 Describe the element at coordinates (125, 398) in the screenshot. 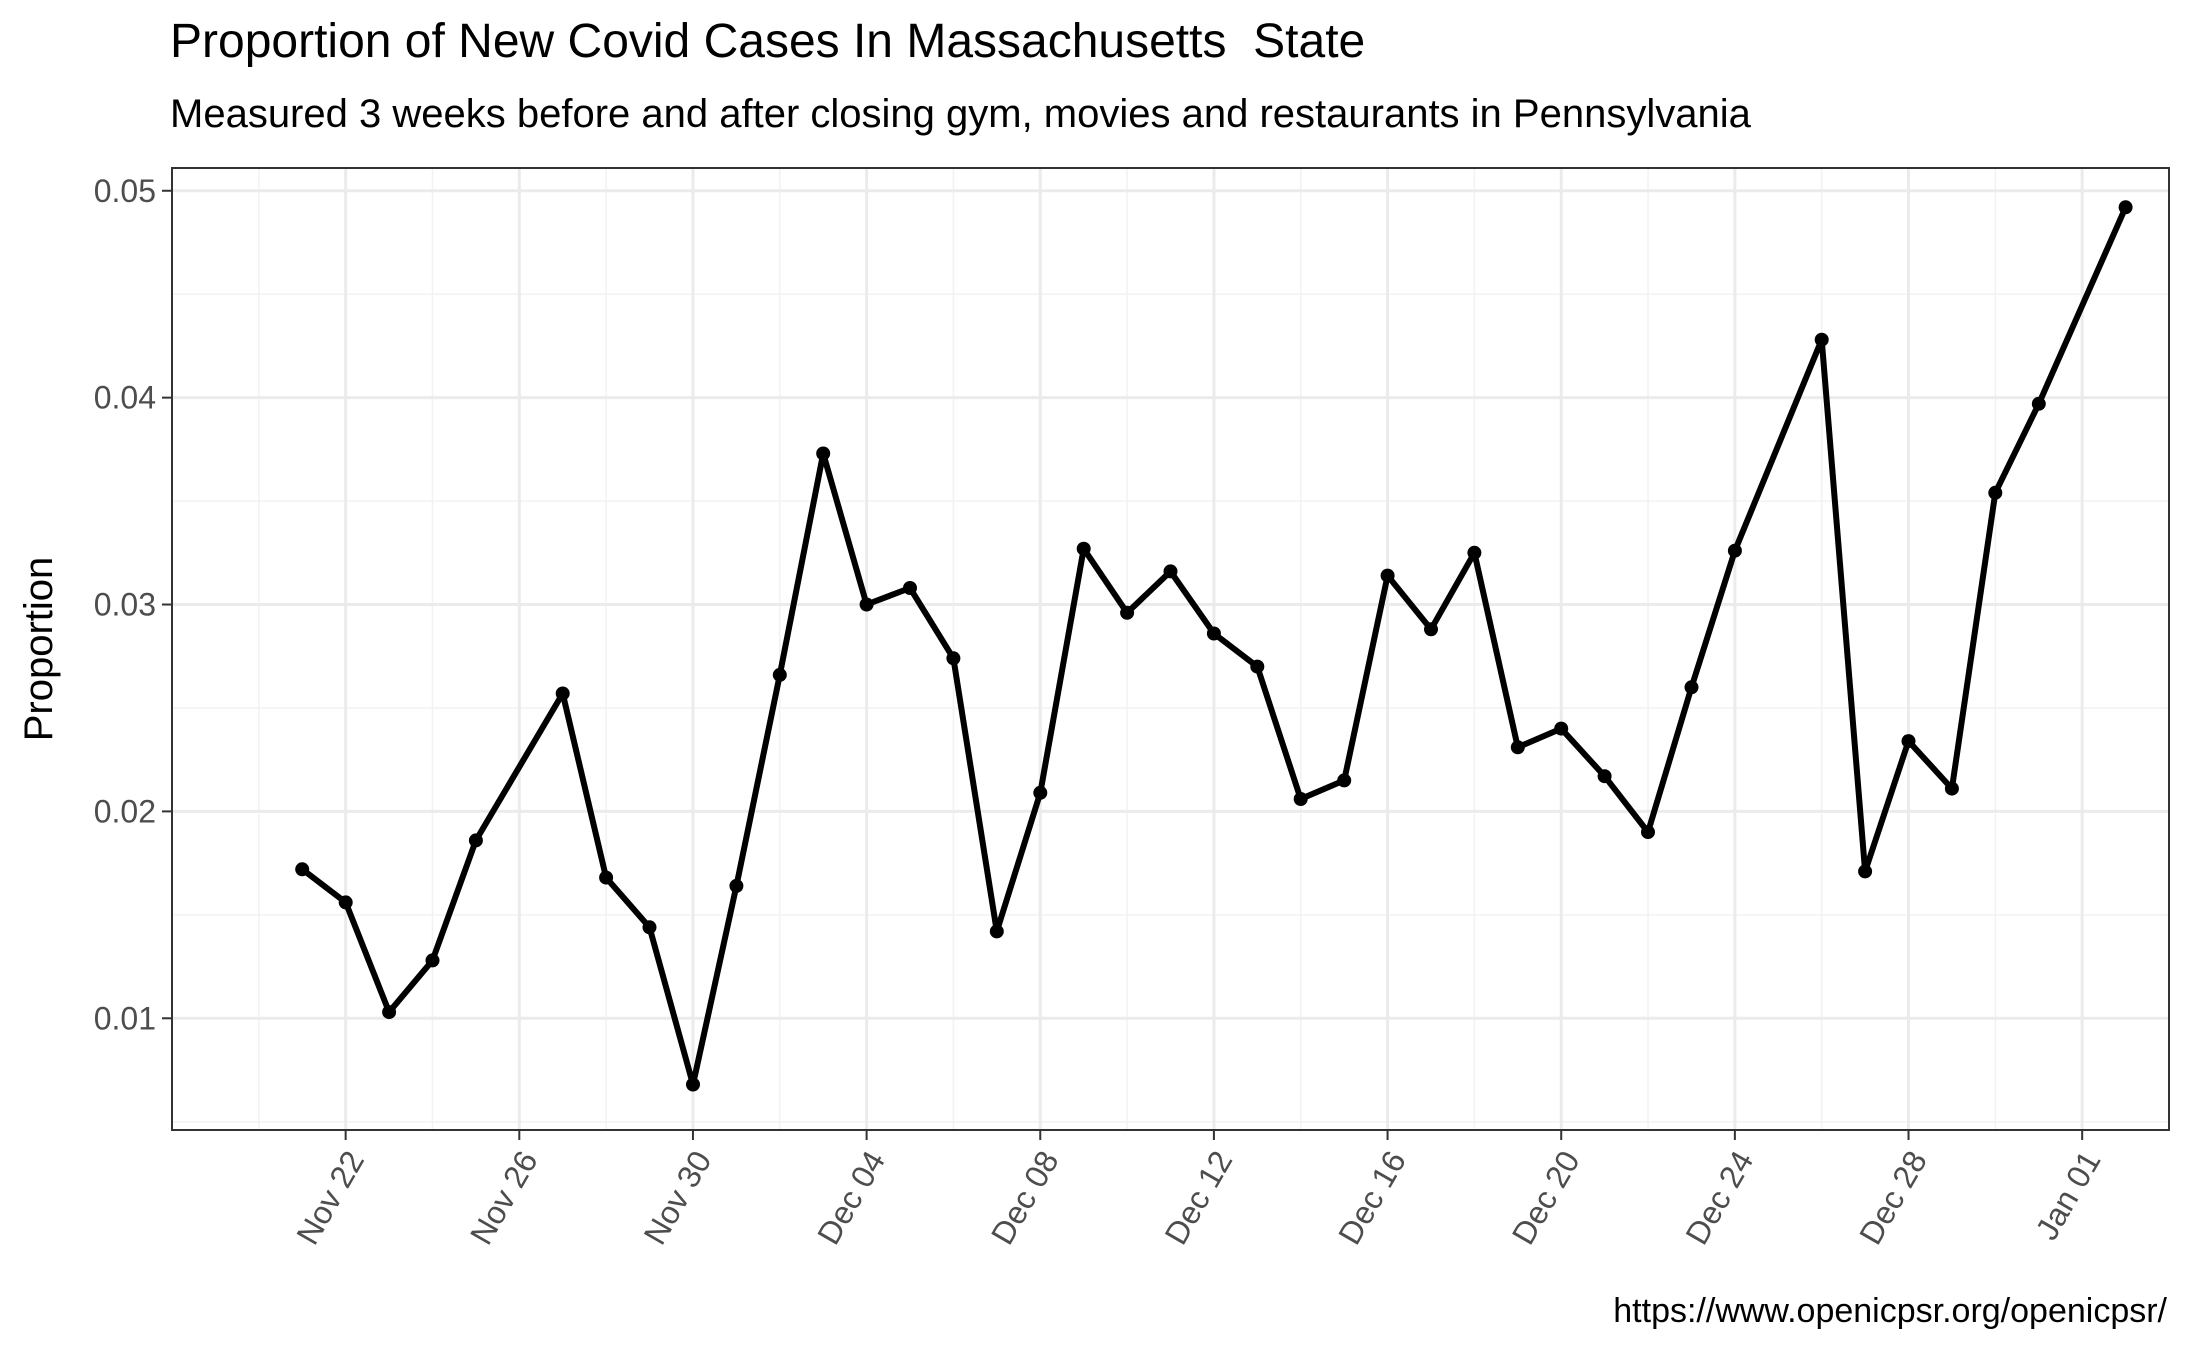

I see `y-tick-label: 0.04` at that location.